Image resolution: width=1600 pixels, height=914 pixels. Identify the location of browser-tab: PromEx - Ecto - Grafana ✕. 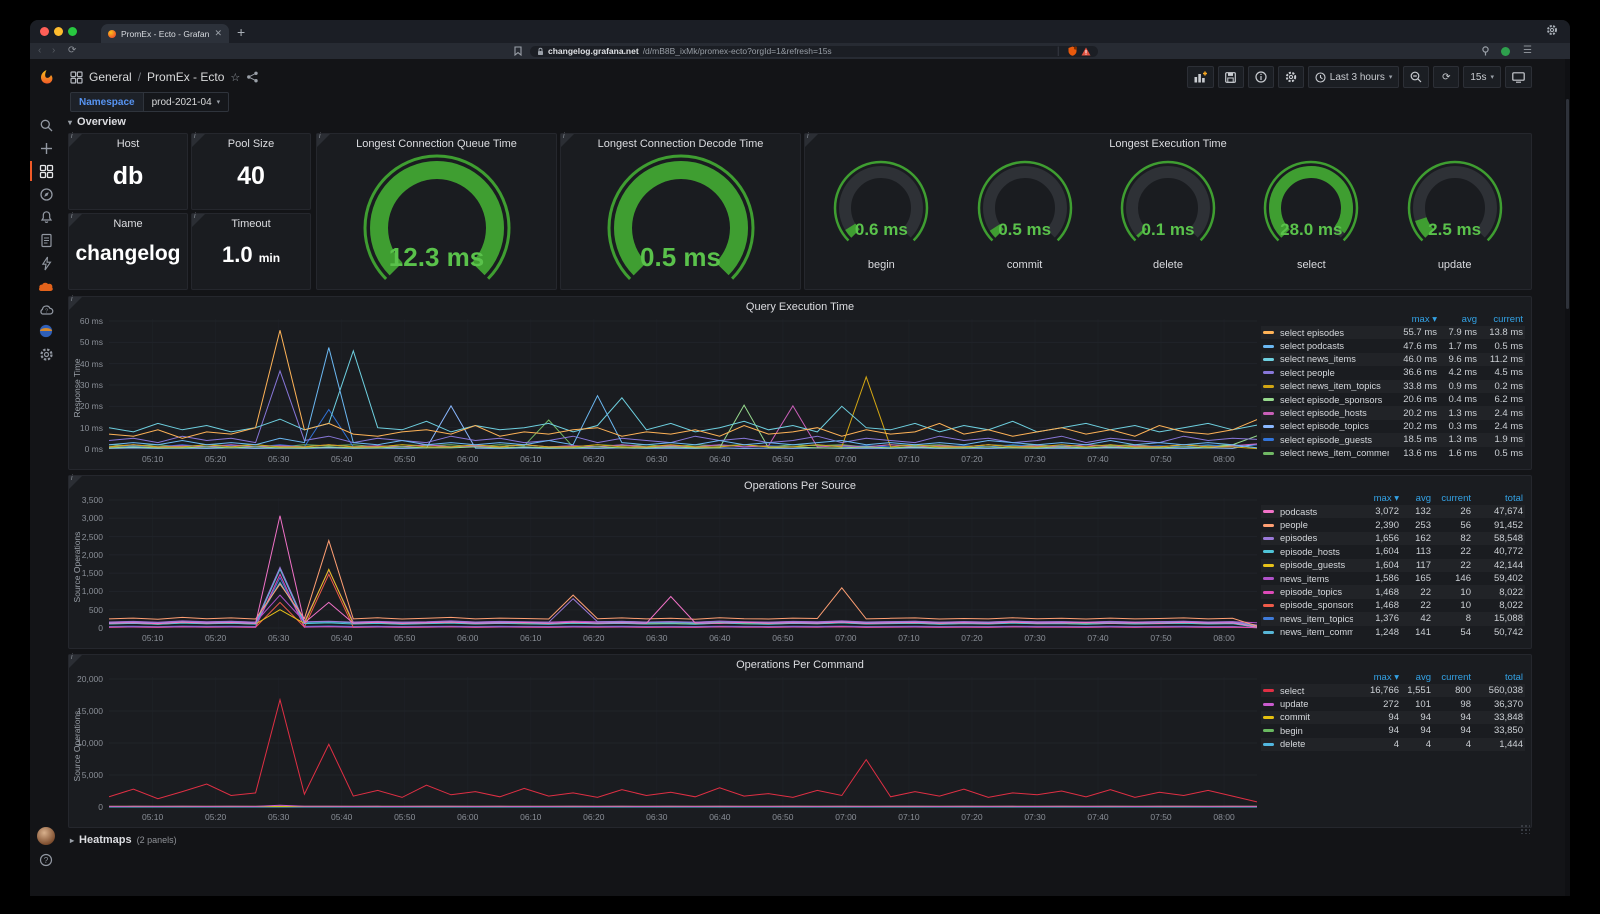
(165, 33).